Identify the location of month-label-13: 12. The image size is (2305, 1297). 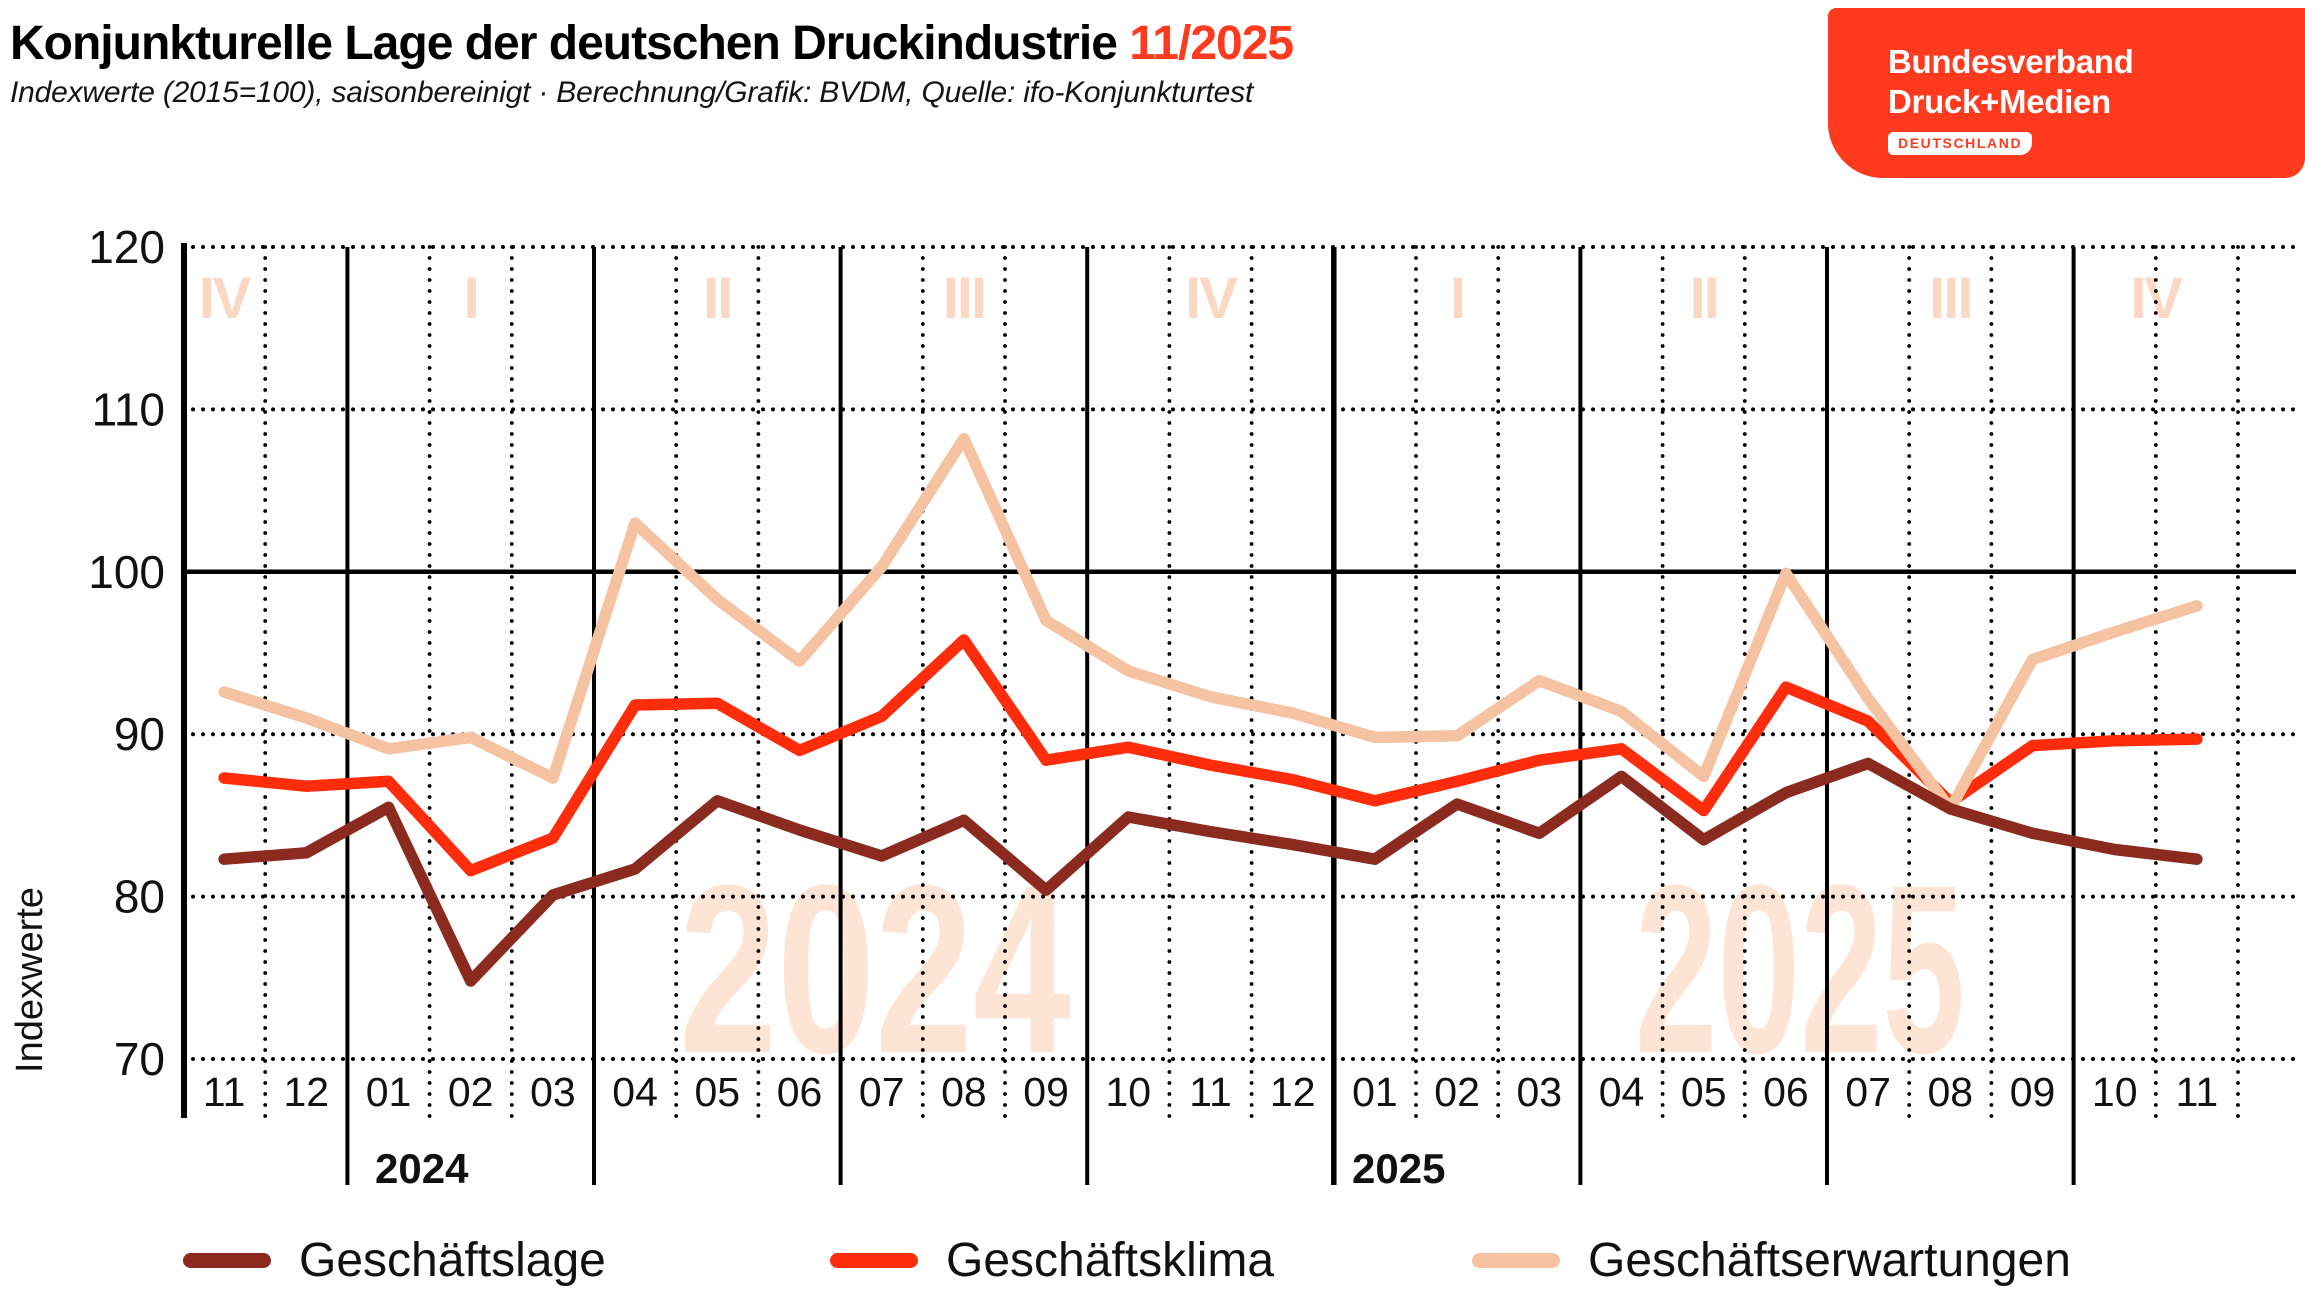
(1293, 1092).